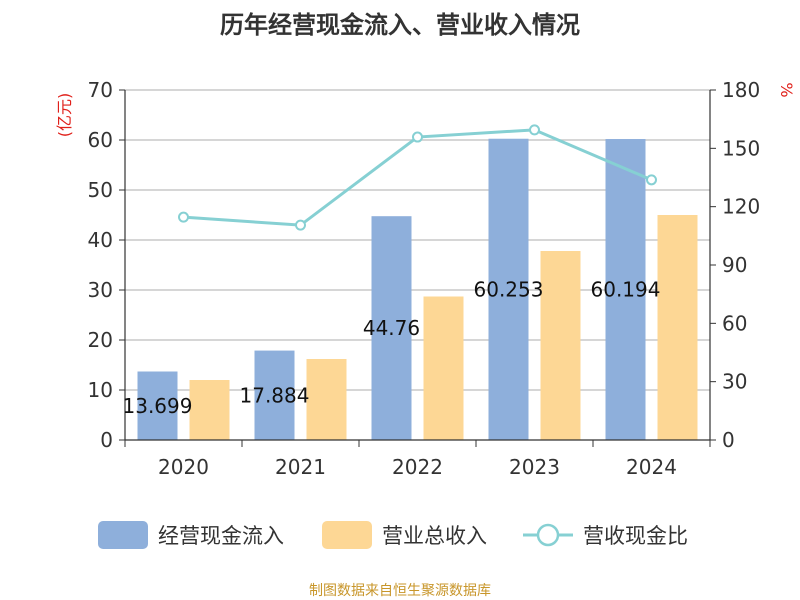 This screenshot has height=600, width=800. What do you see at coordinates (100, 390) in the screenshot?
I see `y-left-tick-label: 10` at bounding box center [100, 390].